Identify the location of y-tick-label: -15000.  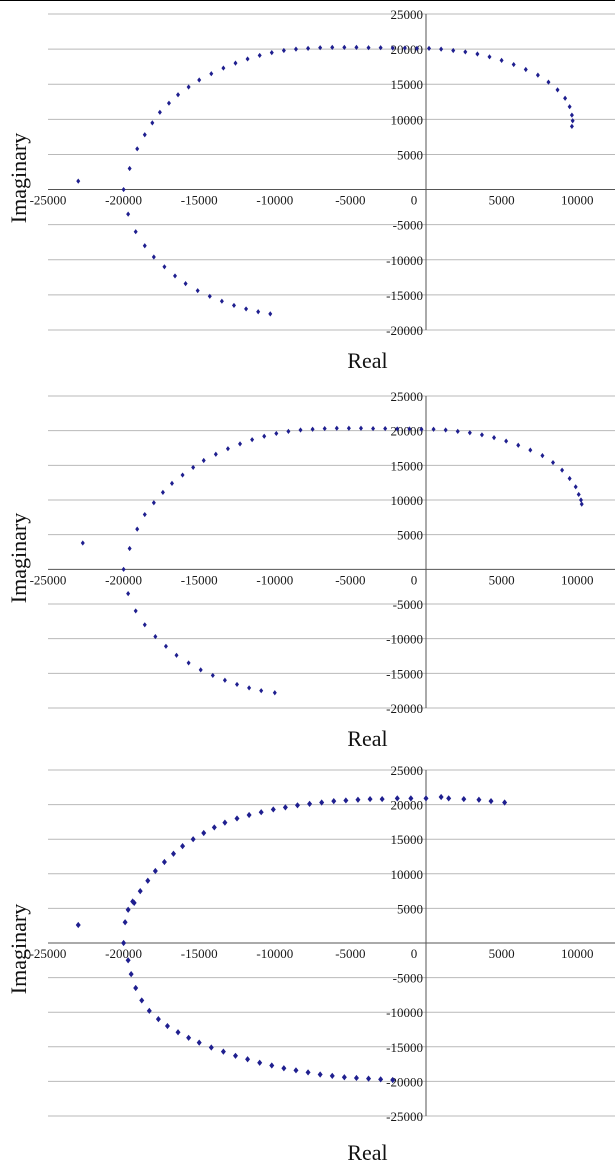
(404, 295).